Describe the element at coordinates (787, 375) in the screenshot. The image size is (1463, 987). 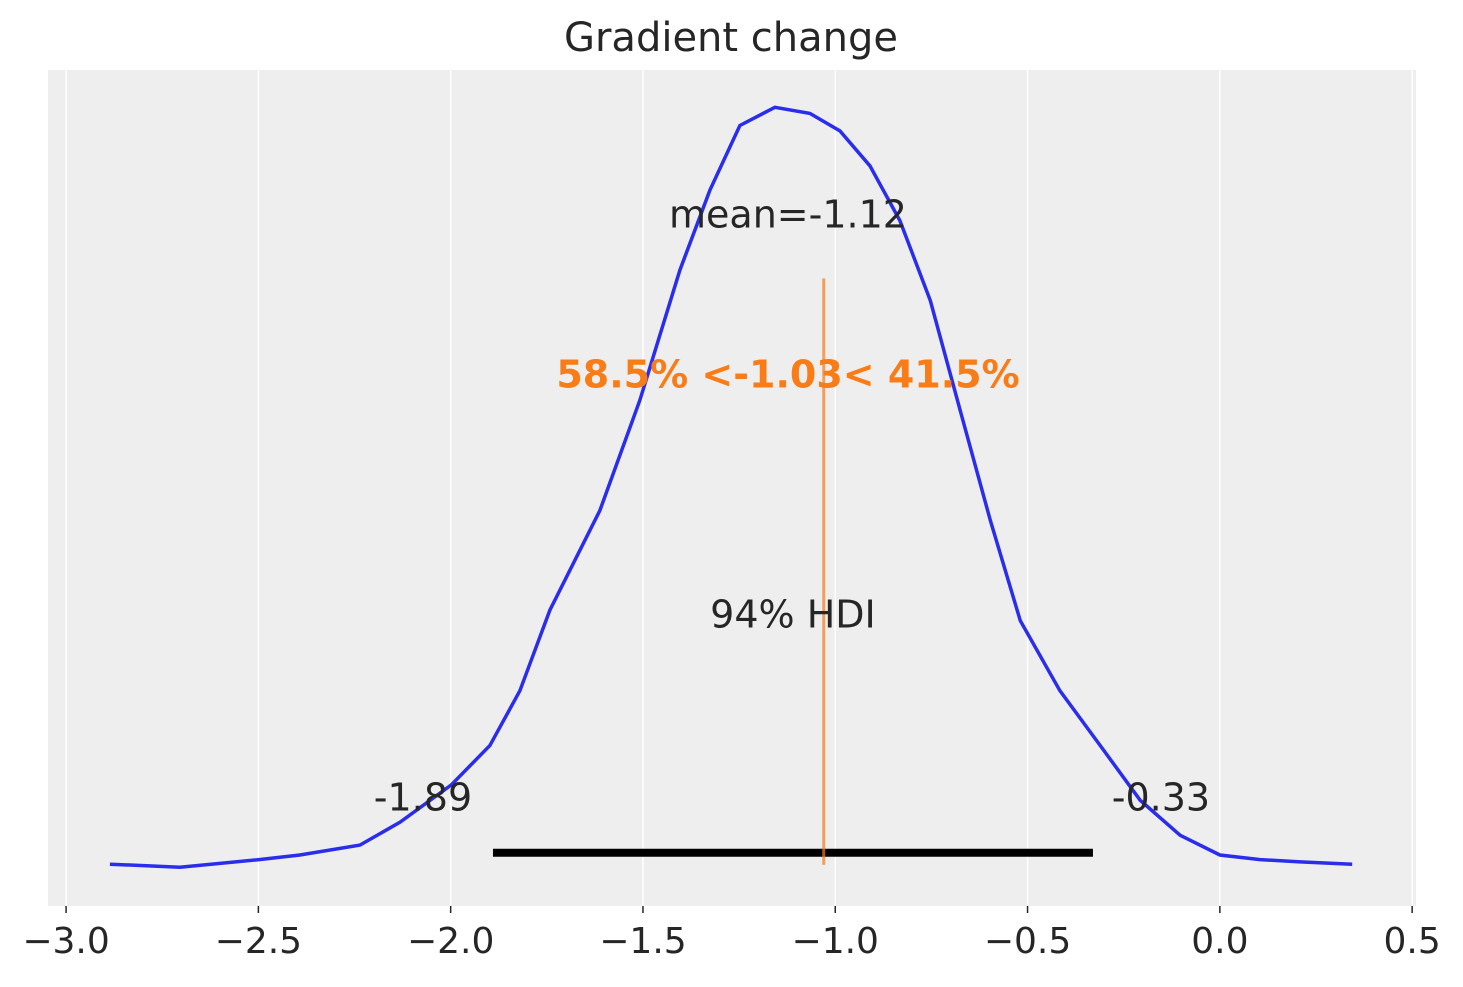
I see `ref-label: 58.5% <-1.03< 41.5%` at that location.